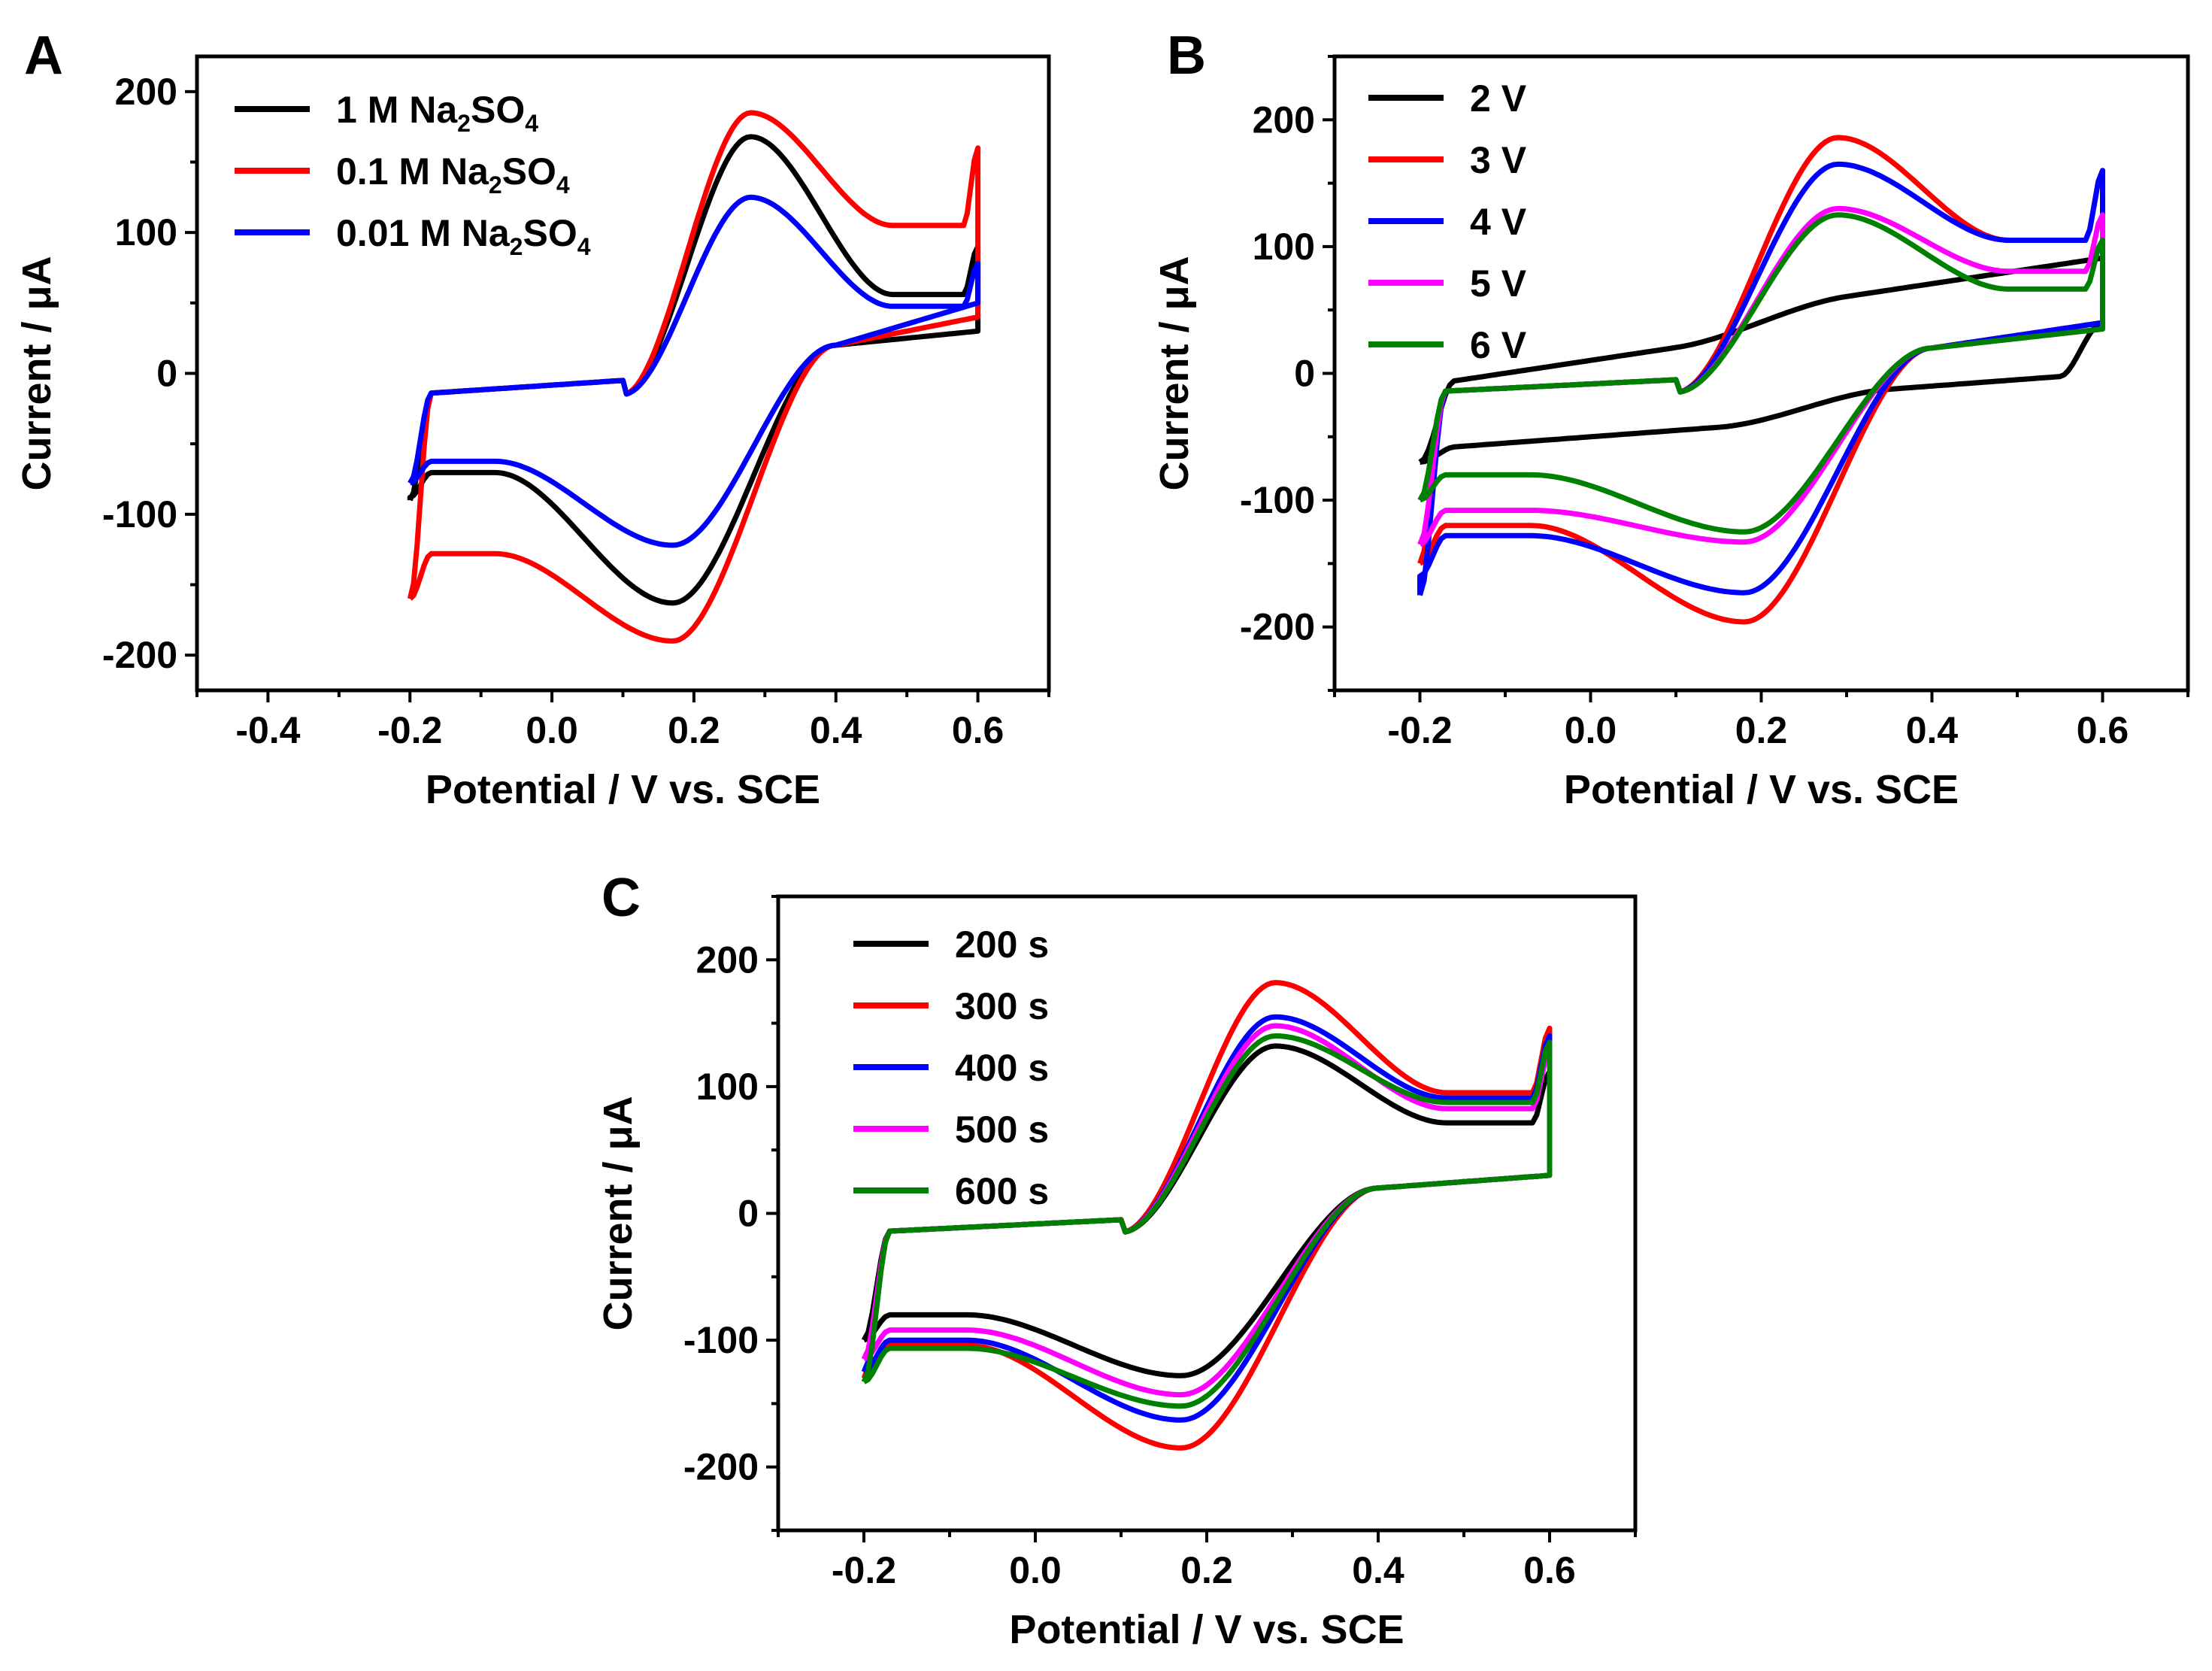  What do you see at coordinates (1002, 945) in the screenshot?
I see `legend-label: 200 s` at bounding box center [1002, 945].